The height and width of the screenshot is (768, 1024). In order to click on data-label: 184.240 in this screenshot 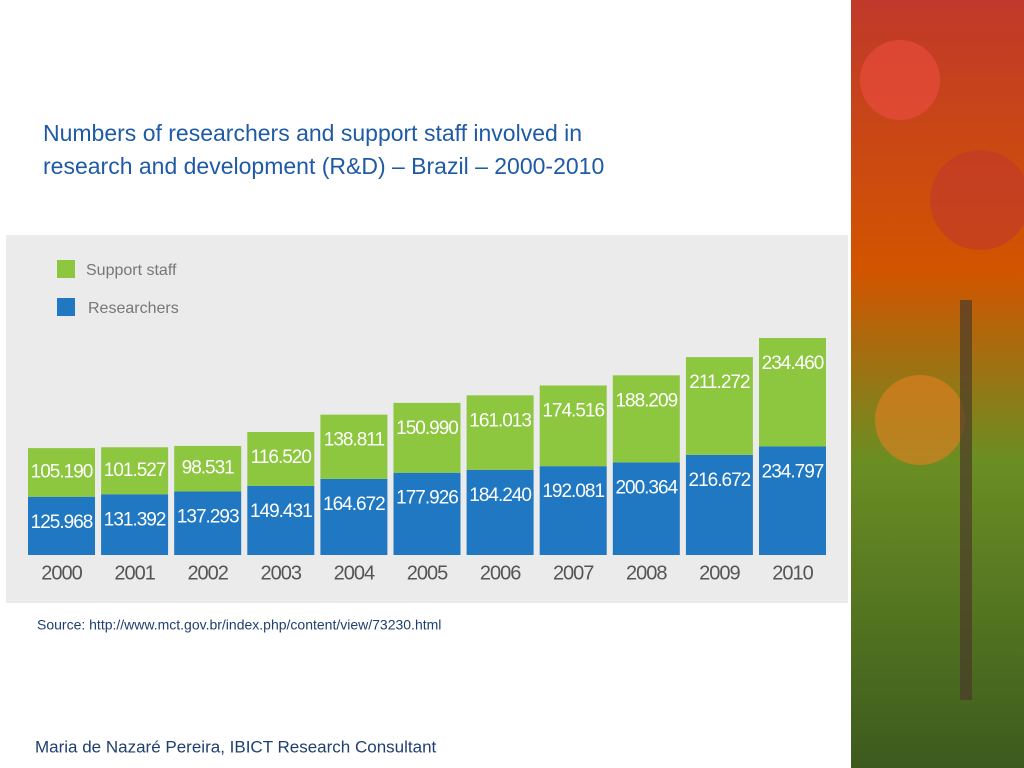, I will do `click(500, 495)`.